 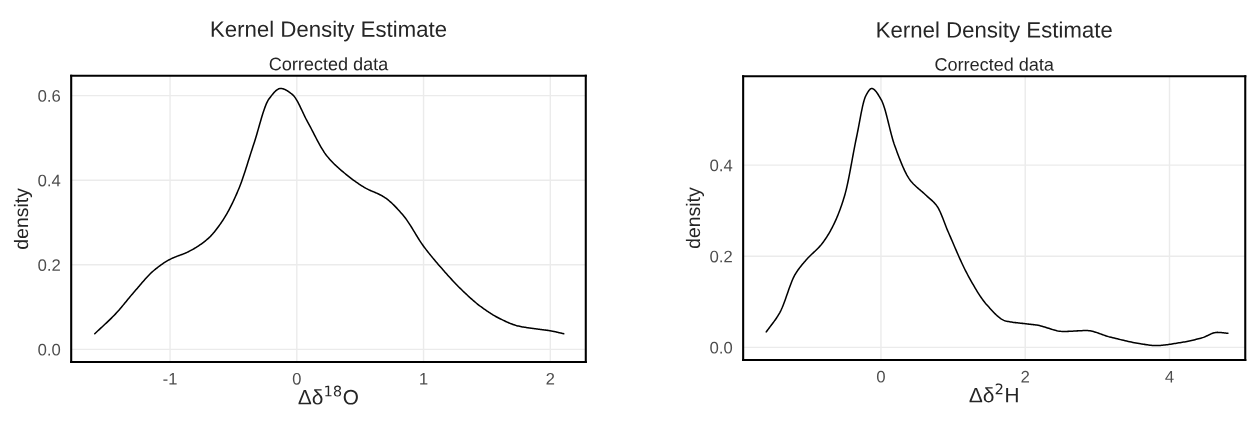 I want to click on x-axis-title: Δδ$^{18}$O, so click(x=328, y=395).